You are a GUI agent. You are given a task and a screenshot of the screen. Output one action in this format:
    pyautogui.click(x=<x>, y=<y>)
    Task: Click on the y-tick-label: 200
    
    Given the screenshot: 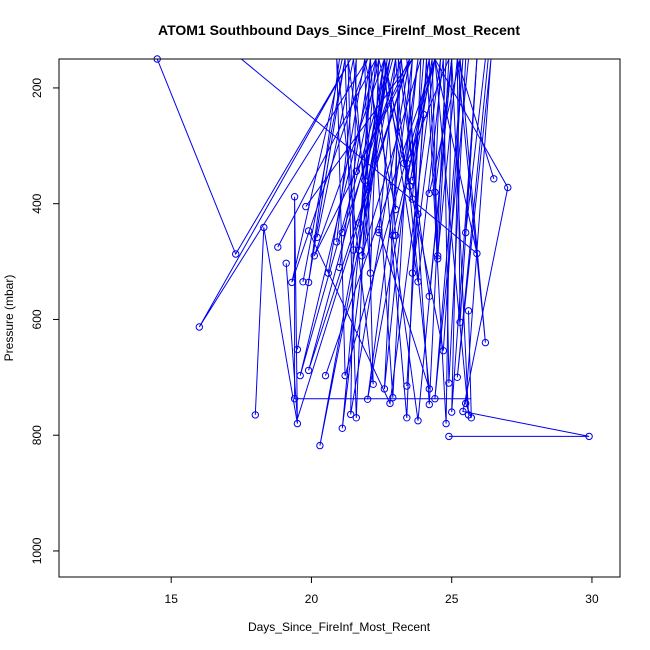 What is the action you would take?
    pyautogui.click(x=37, y=88)
    